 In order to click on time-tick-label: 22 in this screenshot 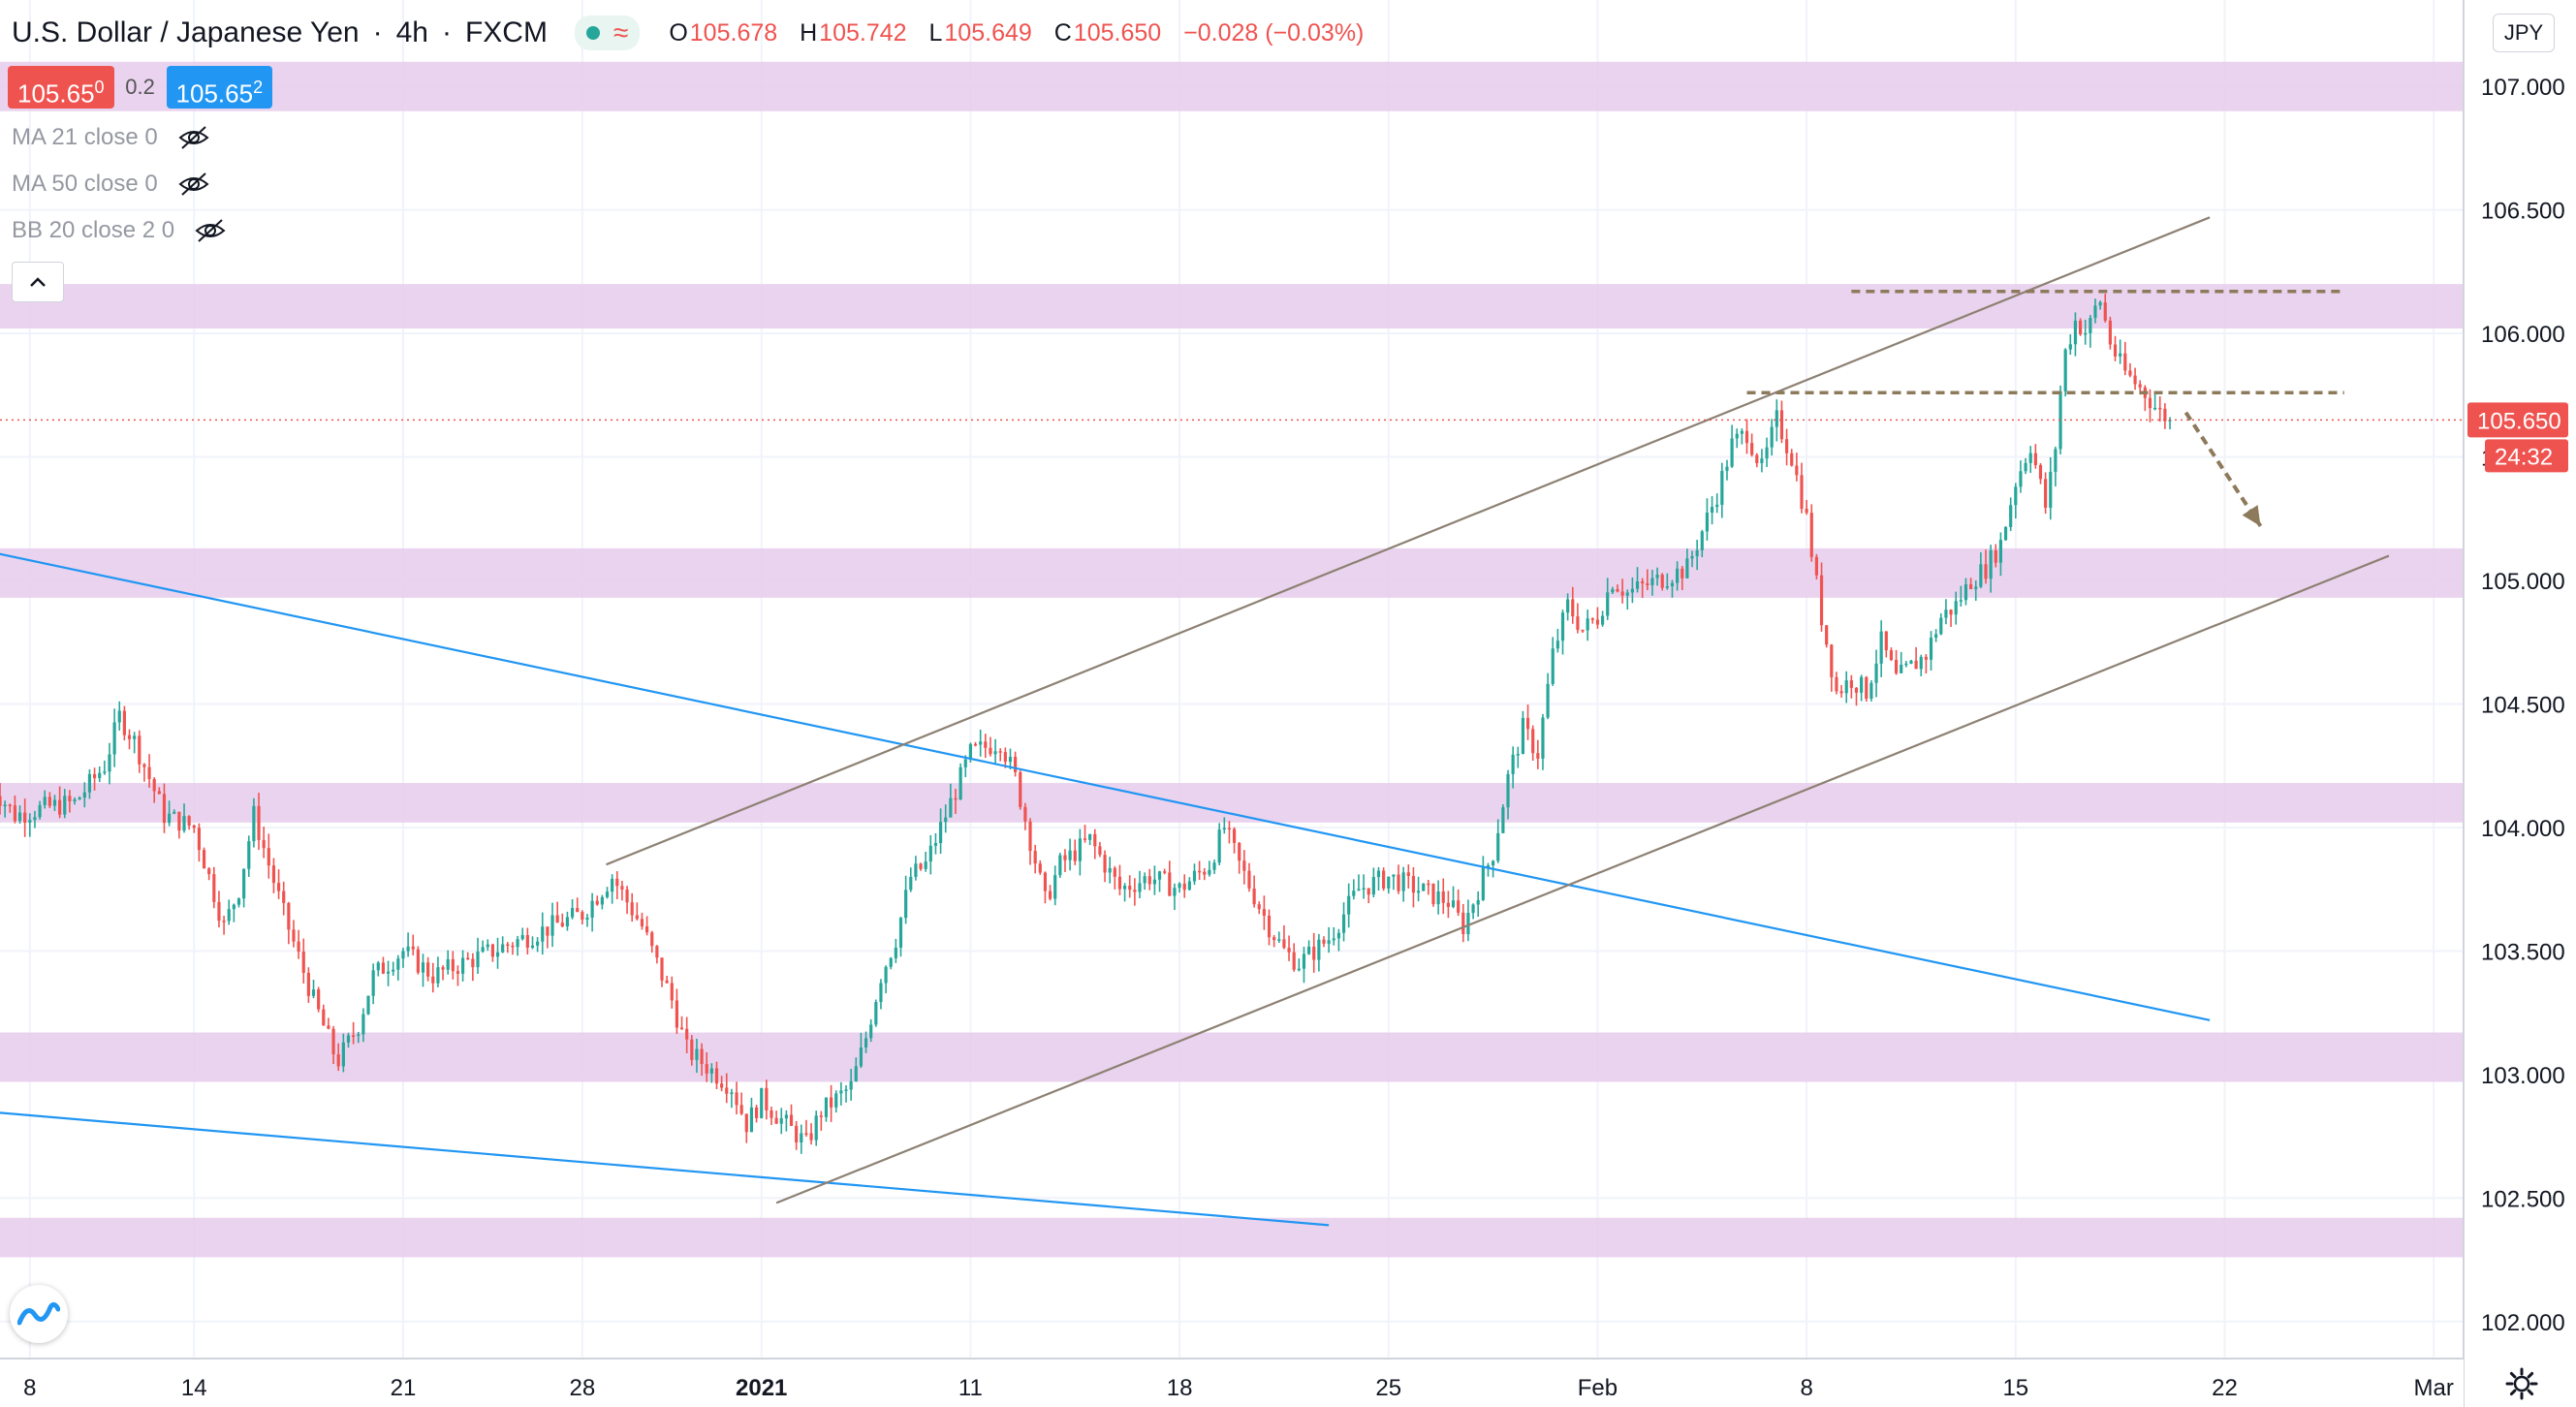, I will do `click(2225, 1388)`.